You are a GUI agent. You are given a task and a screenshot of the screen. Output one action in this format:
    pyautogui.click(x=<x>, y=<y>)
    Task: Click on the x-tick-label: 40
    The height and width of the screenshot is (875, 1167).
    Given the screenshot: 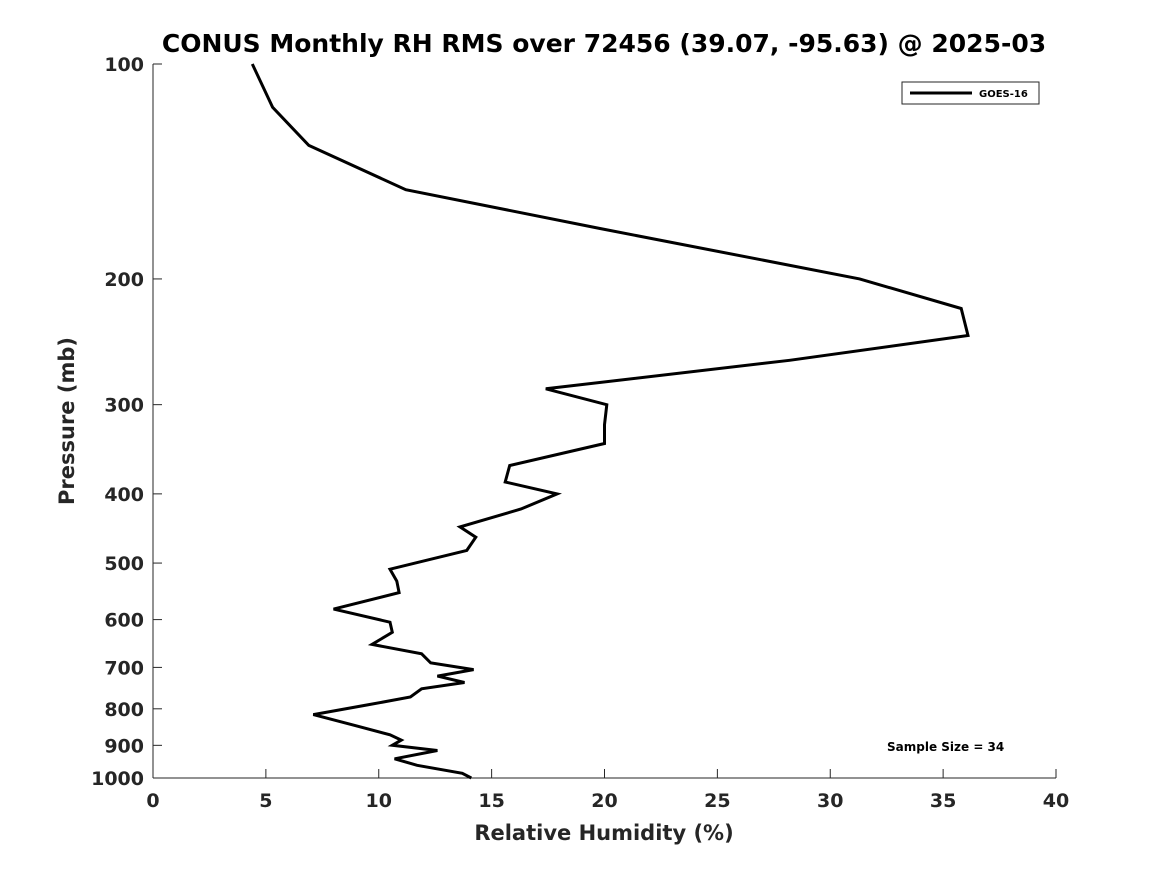 What is the action you would take?
    pyautogui.click(x=1056, y=801)
    